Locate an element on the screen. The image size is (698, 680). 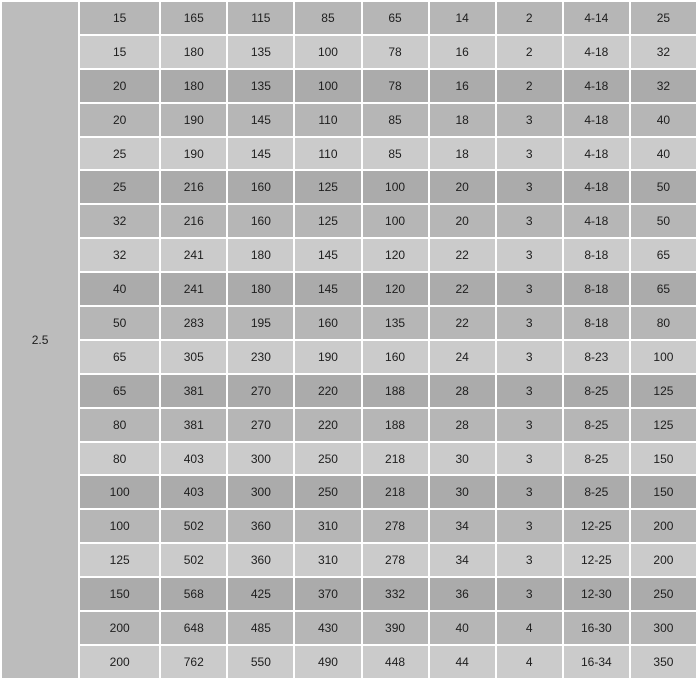
table-row: 50 283 195 160 135 22 3 8-18 80 is located at coordinates (349, 323).